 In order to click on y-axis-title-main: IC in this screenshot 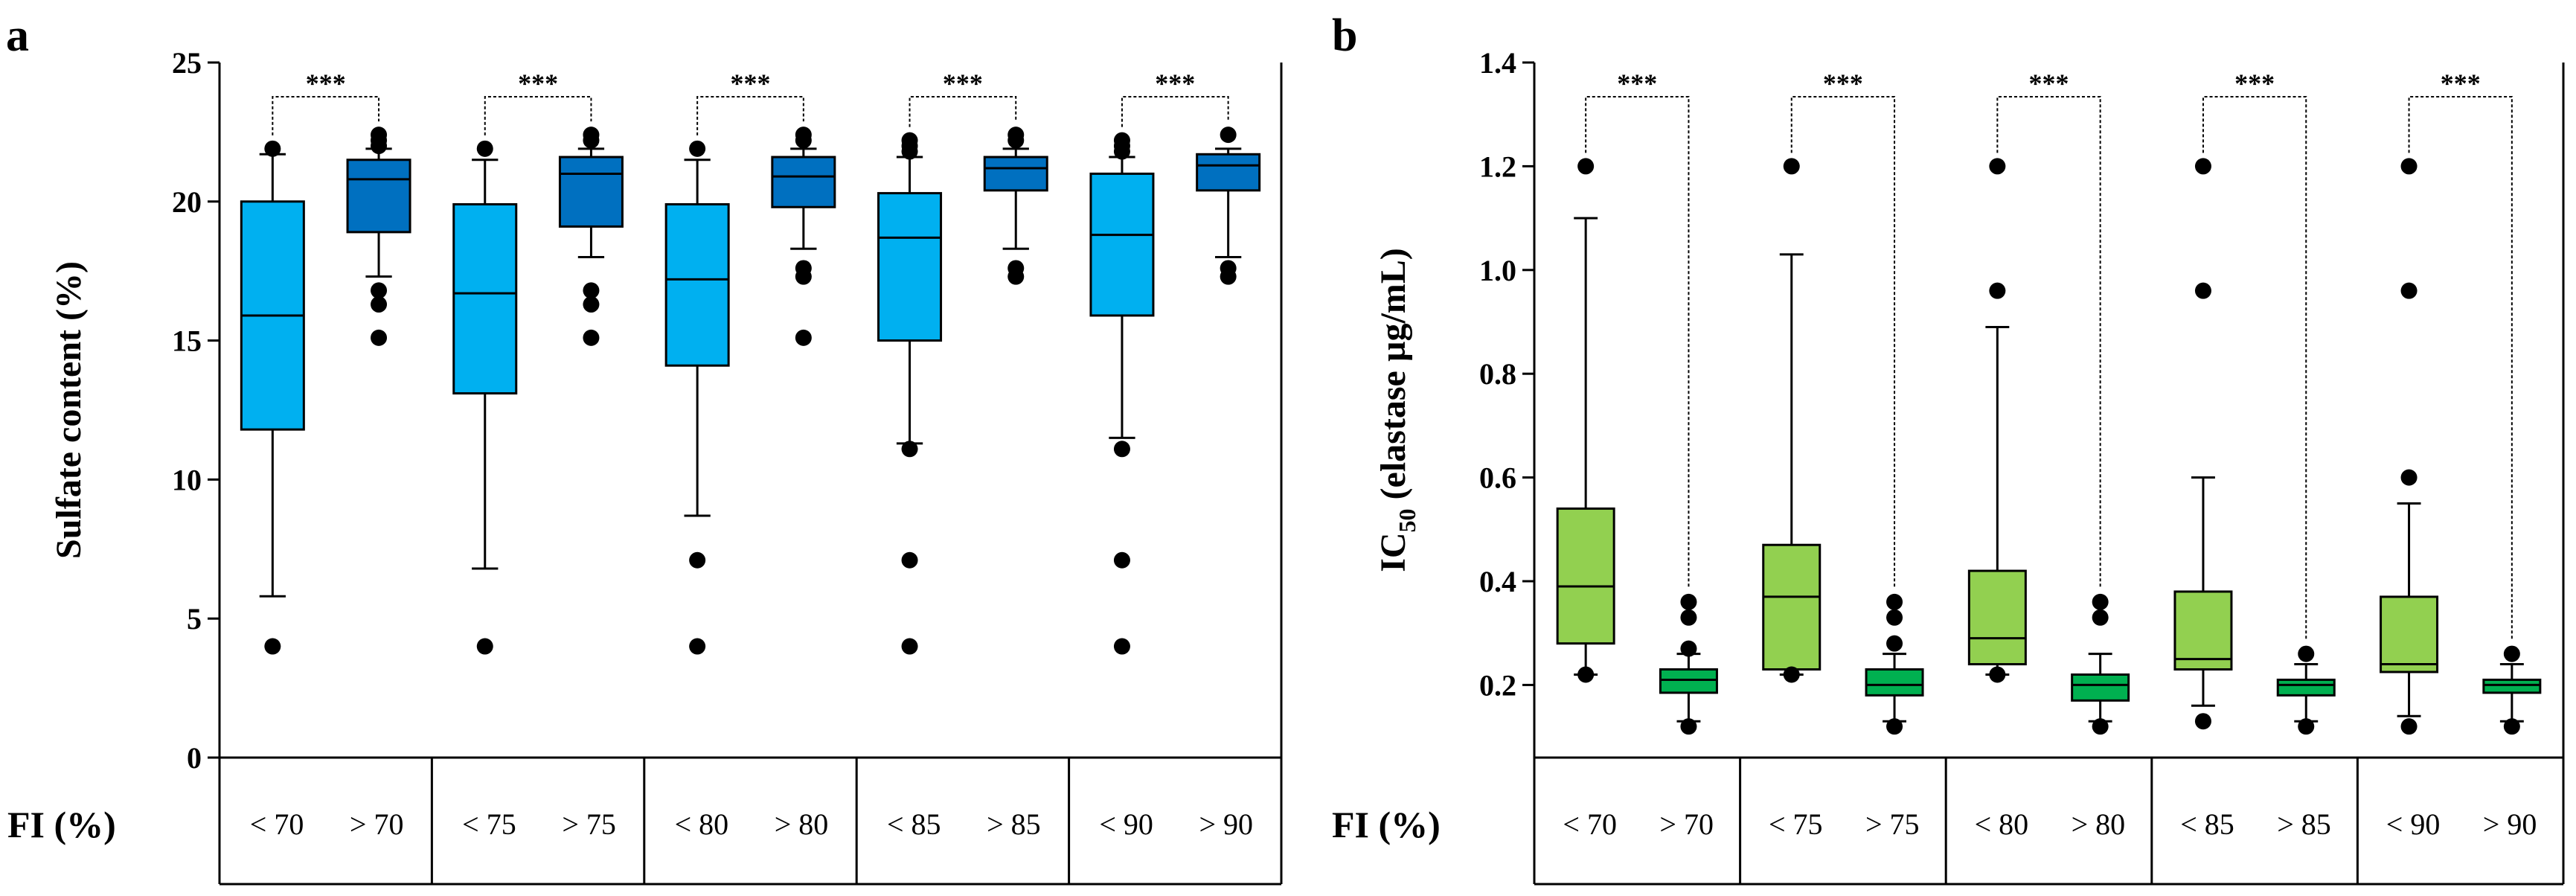, I will do `click(1393, 552)`.